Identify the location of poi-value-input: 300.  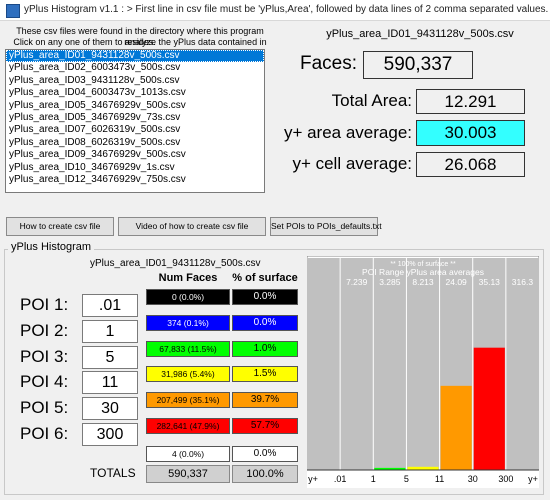
(110, 434).